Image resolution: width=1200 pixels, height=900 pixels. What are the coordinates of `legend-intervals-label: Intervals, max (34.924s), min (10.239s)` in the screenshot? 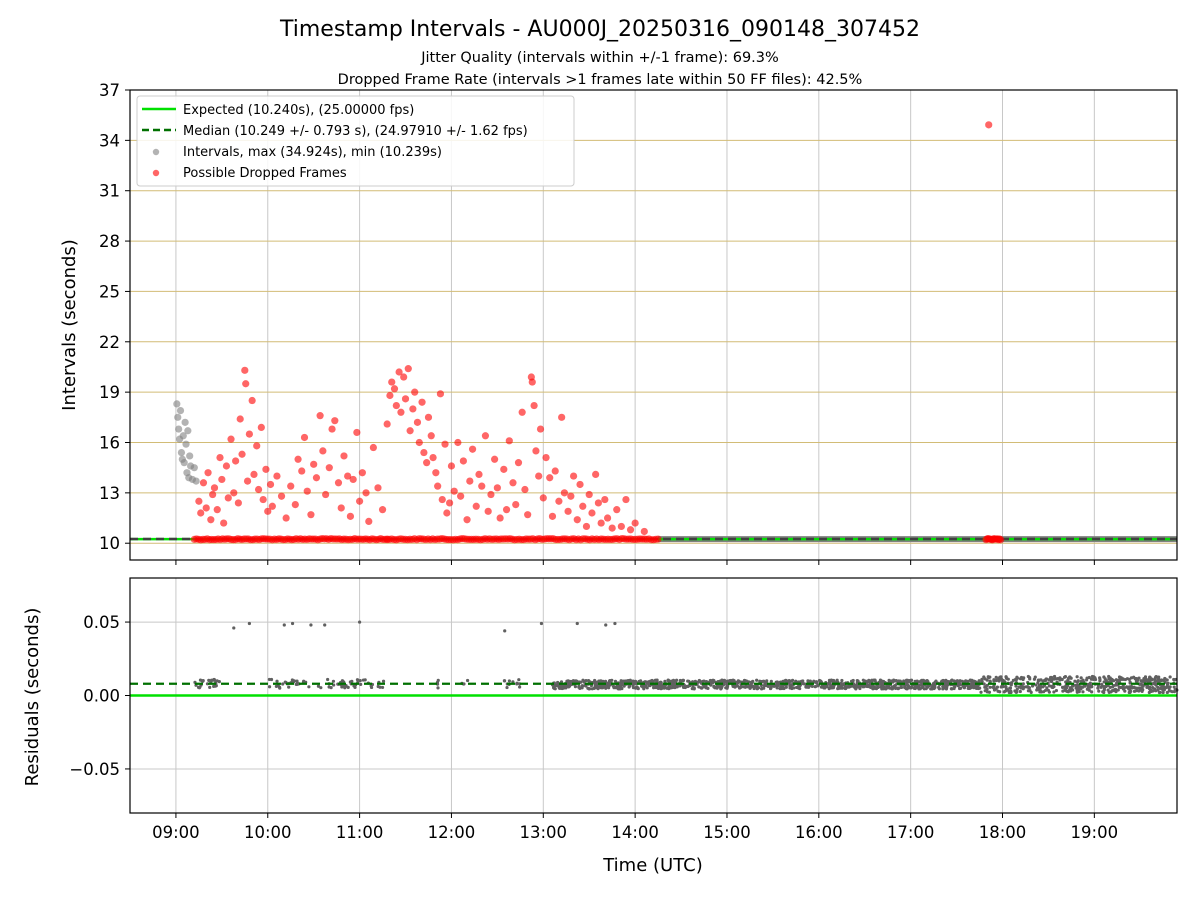 It's located at (312, 152).